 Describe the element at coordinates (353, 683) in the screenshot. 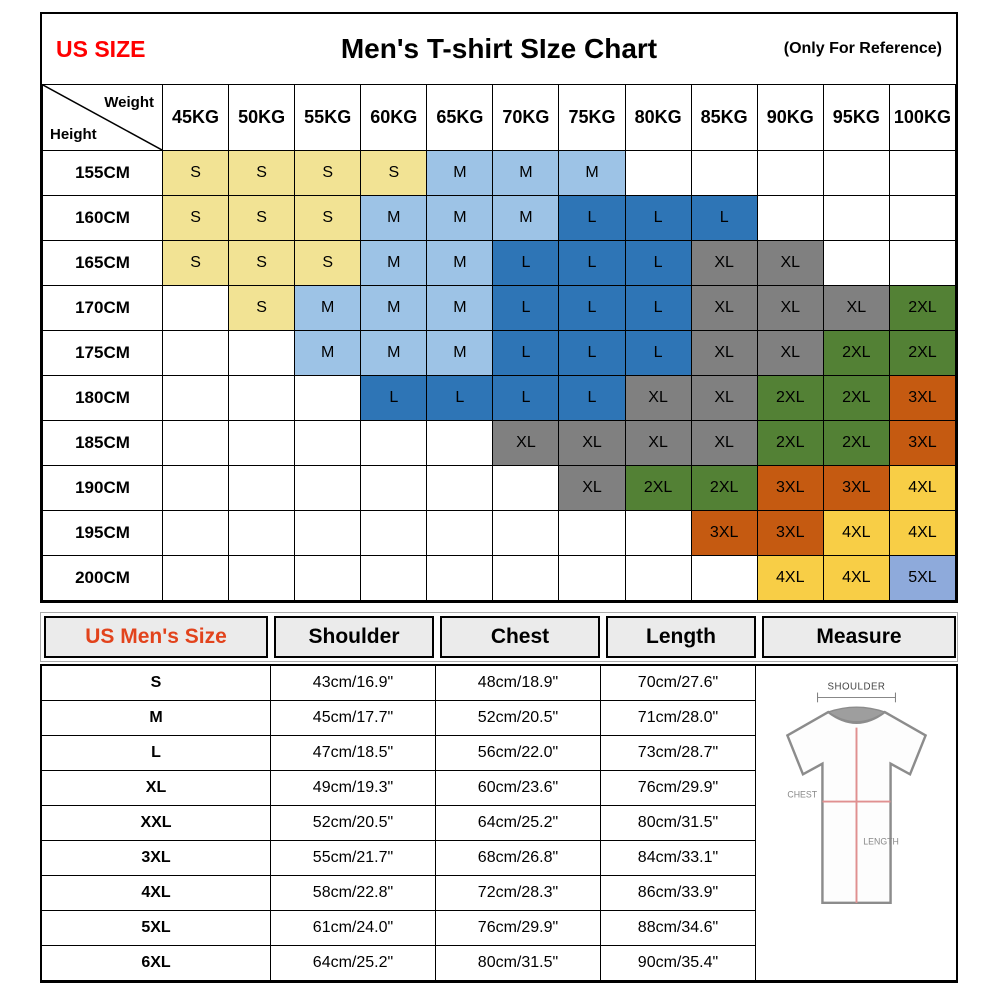

I see `shoulder-value-cell: 43cm/16.9"` at that location.